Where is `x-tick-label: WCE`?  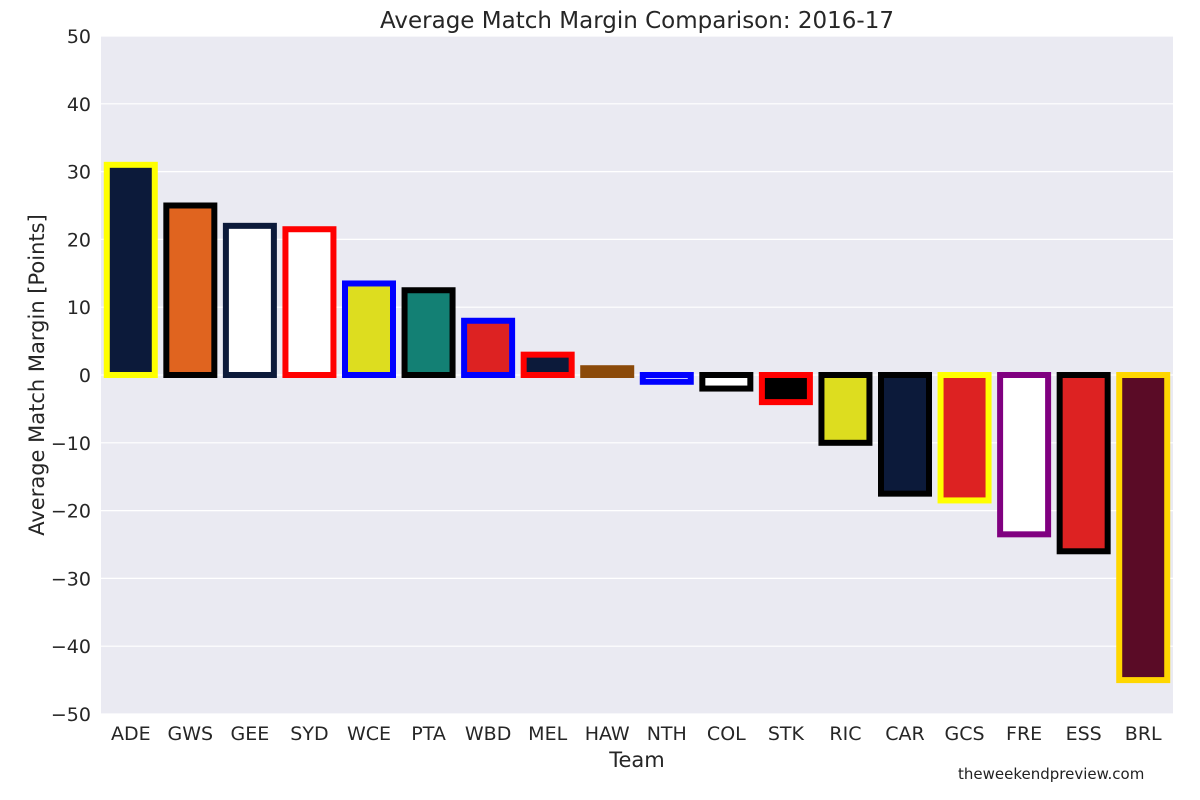 x-tick-label: WCE is located at coordinates (369, 734).